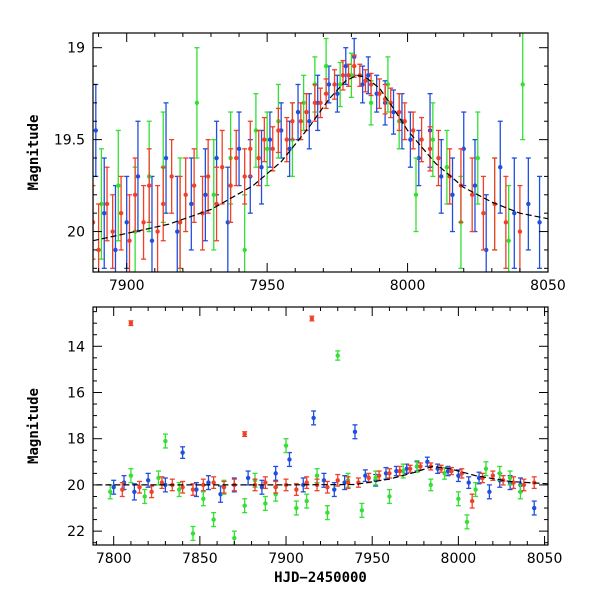 The width and height of the screenshot is (600, 600). I want to click on x-tick-label: 7800, so click(114, 559).